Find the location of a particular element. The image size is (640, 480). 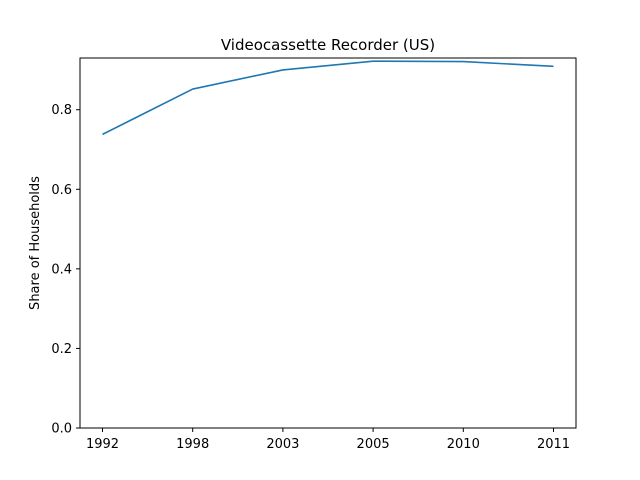

chart-title: Videocassette Recorder (US) is located at coordinates (328, 45).